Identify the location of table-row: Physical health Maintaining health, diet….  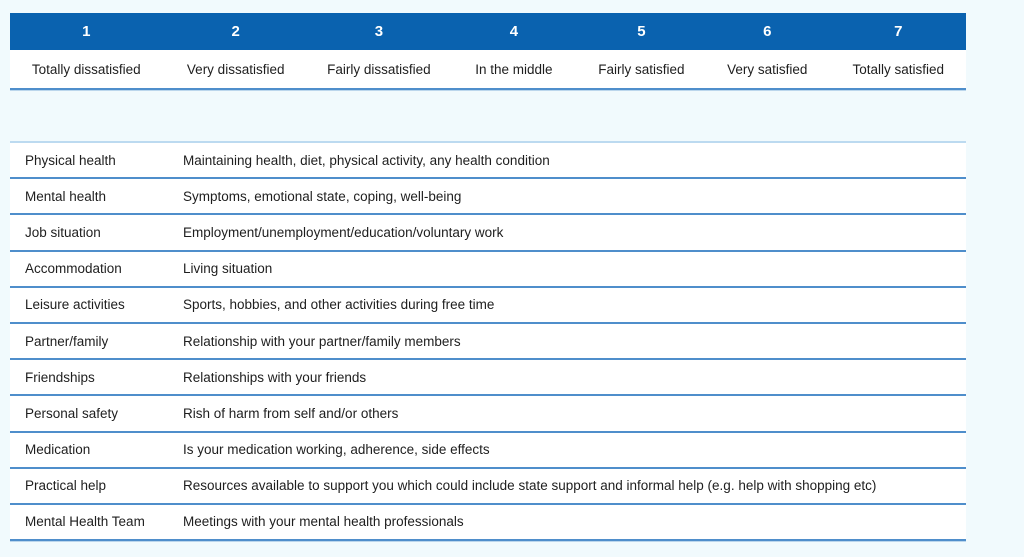
(488, 161).